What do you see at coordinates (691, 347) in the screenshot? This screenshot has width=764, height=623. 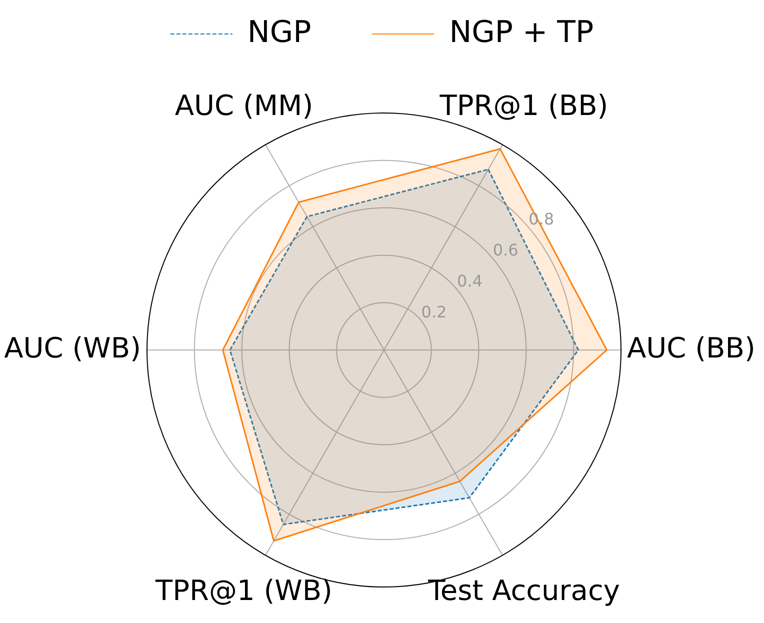 I see `spoke-label: AUC (BB)` at bounding box center [691, 347].